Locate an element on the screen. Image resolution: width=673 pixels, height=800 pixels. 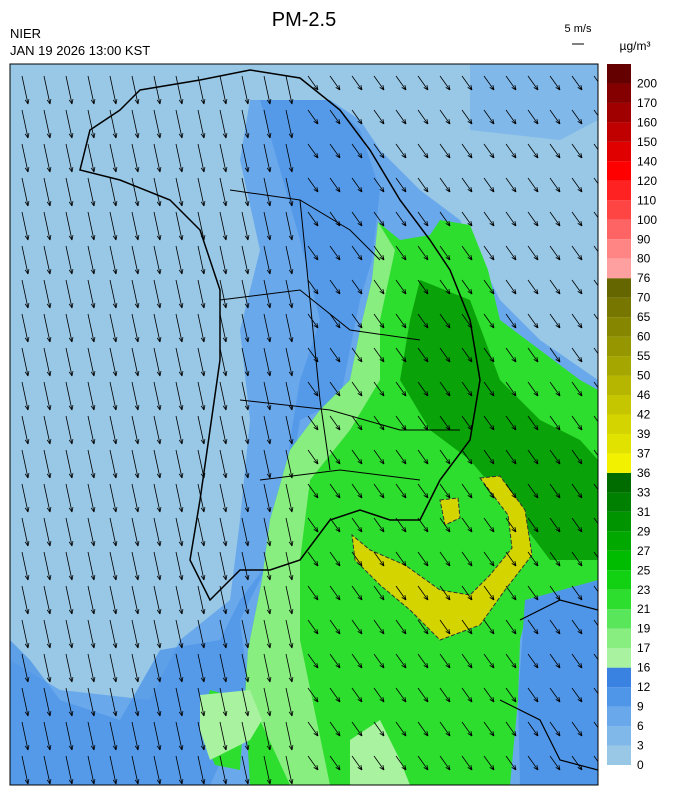
colorbar-label: 39 is located at coordinates (644, 434).